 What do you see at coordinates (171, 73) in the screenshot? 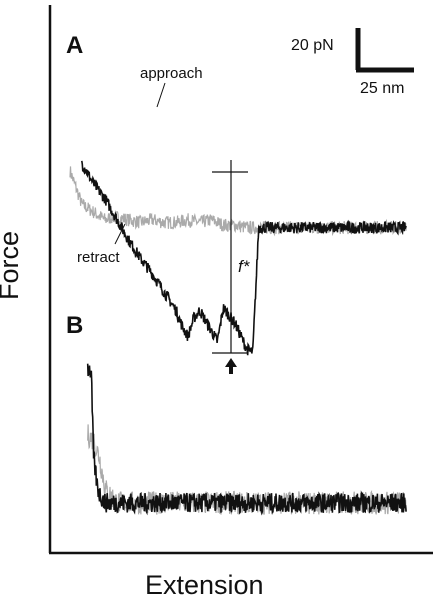
I see `approach-label: approach` at bounding box center [171, 73].